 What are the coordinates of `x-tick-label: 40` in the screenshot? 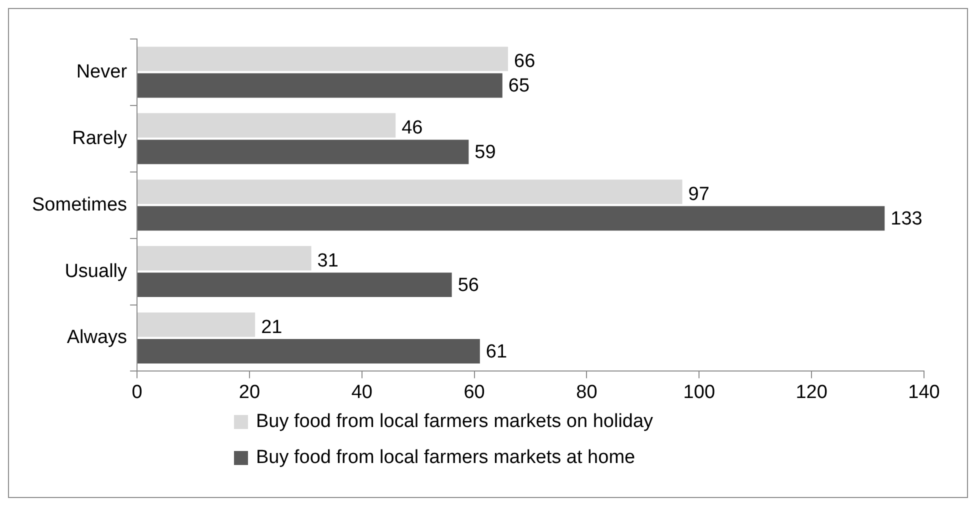 It's located at (361, 392).